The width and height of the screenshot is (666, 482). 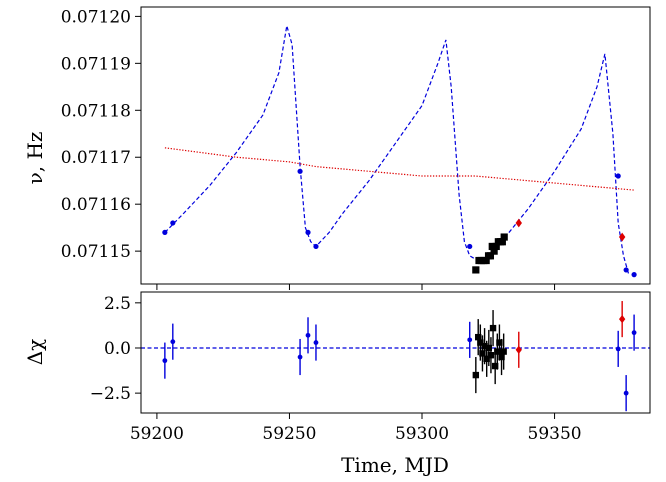 What do you see at coordinates (110, 394) in the screenshot?
I see `bottom-y-tick-label: −2.5` at bounding box center [110, 394].